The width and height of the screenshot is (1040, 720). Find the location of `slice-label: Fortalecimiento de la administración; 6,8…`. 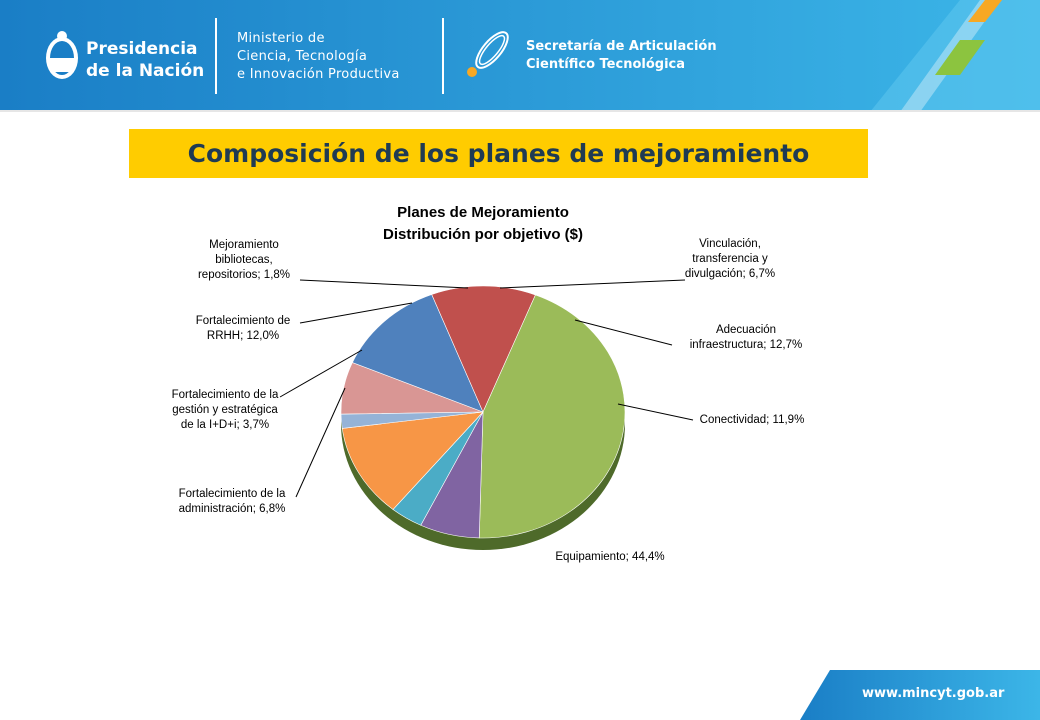

slice-label: Fortalecimiento de la administración; 6,8… is located at coordinates (232, 501).